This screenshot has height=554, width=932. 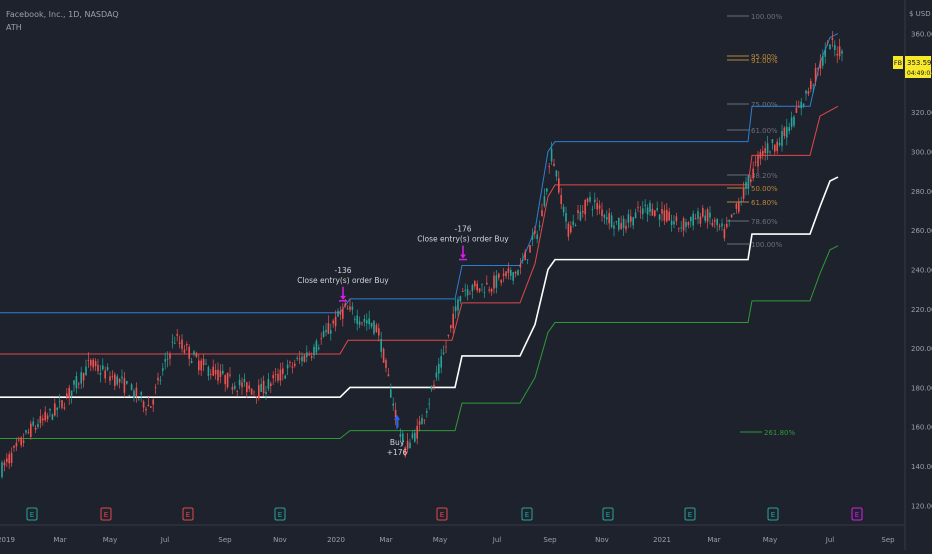 What do you see at coordinates (921, 349) in the screenshot?
I see `y-tick-label: 200.00` at bounding box center [921, 349].